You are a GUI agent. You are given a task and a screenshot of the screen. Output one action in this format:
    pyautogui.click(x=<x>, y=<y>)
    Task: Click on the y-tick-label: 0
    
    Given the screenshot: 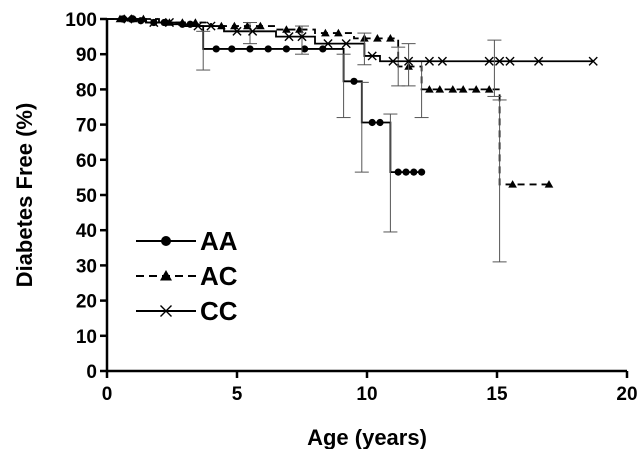 What is the action you would take?
    pyautogui.click(x=91, y=372)
    